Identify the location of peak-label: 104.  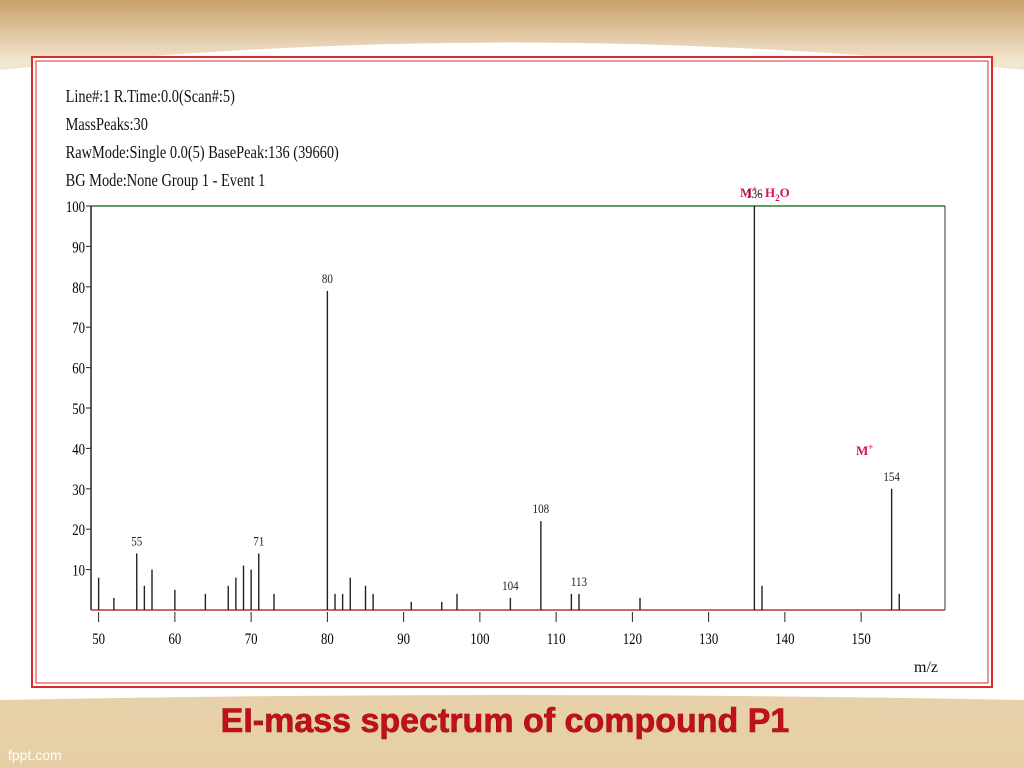
(510, 585).